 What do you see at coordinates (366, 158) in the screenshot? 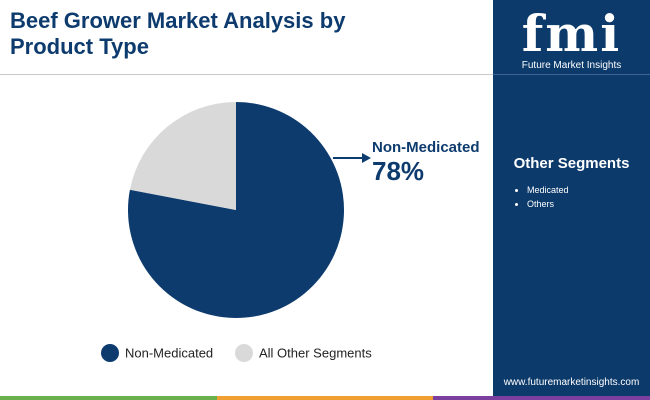
I see `annotation-arrowhead` at bounding box center [366, 158].